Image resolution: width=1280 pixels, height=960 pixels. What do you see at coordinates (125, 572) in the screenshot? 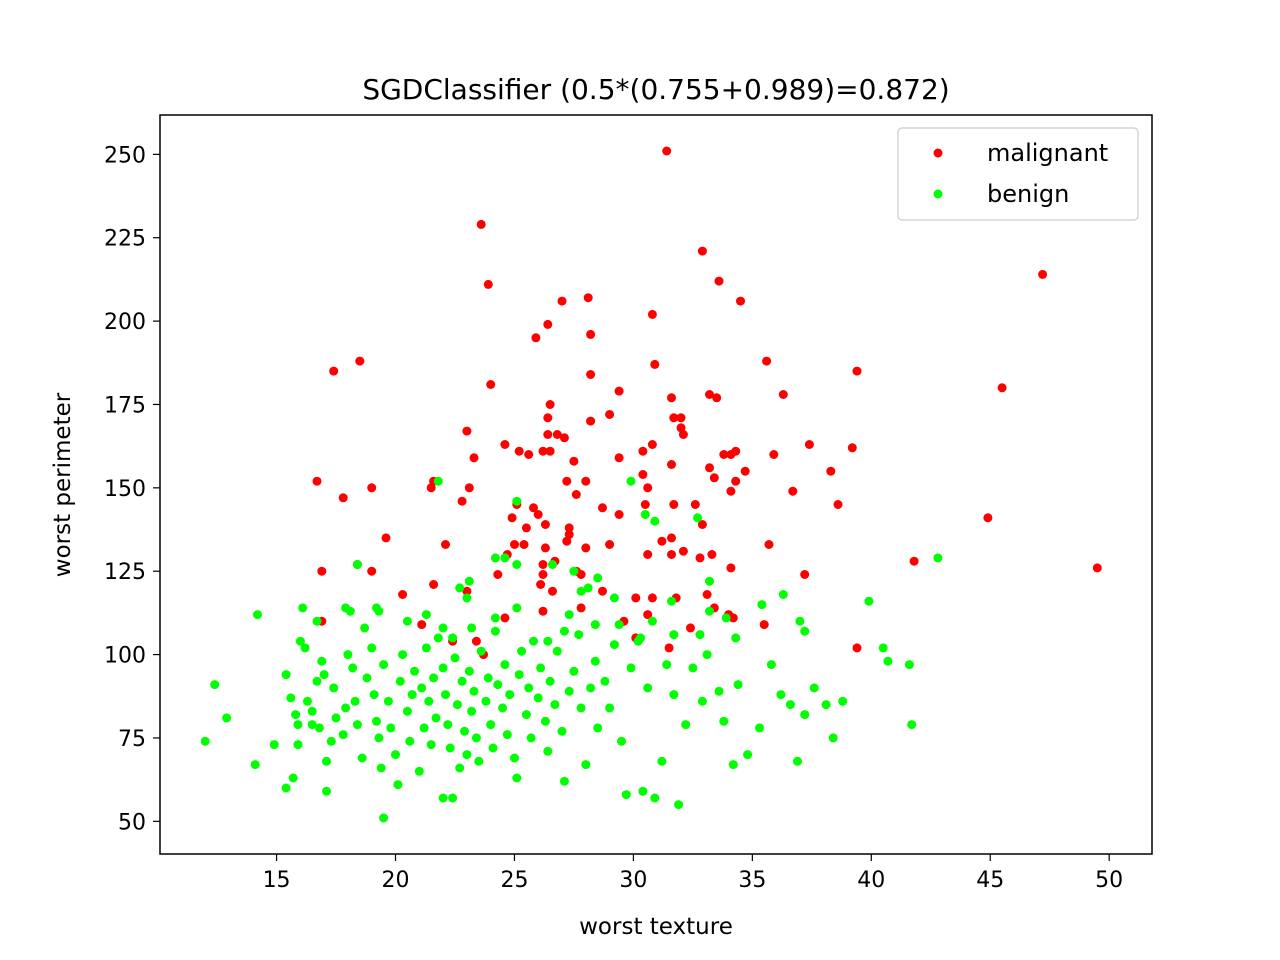
I see `y-tick-label-125: 125` at bounding box center [125, 572].